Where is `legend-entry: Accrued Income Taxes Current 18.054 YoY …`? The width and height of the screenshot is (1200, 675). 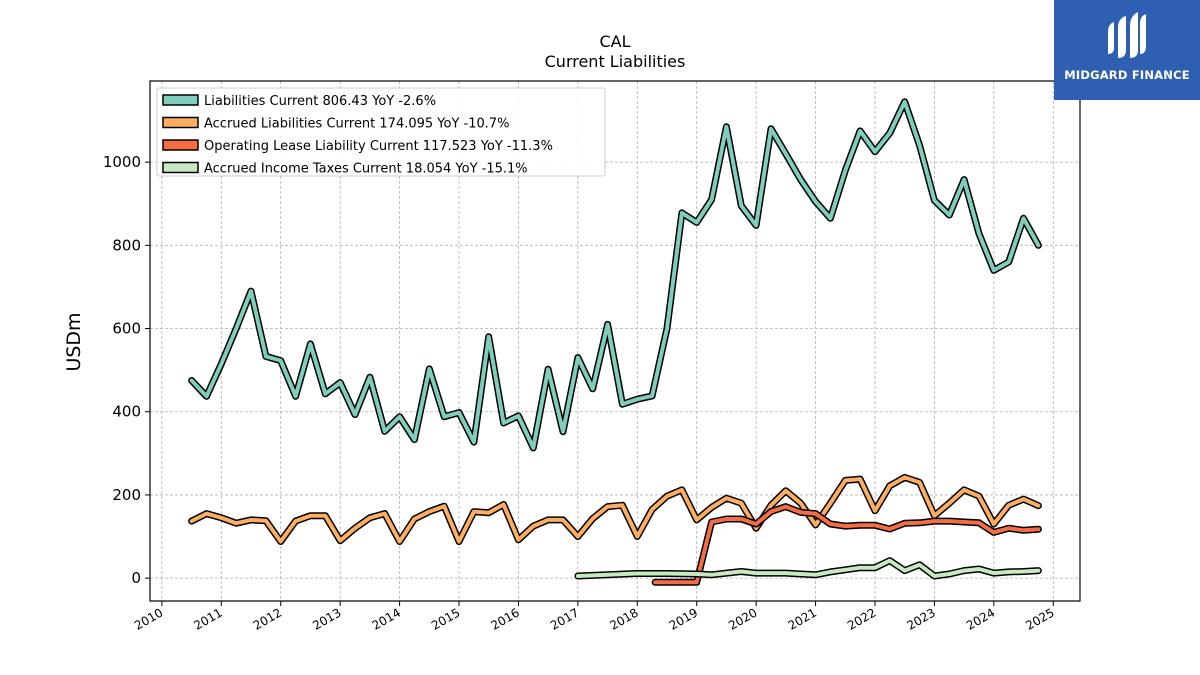
legend-entry: Accrued Income Taxes Current 18.054 YoY … is located at coordinates (366, 169).